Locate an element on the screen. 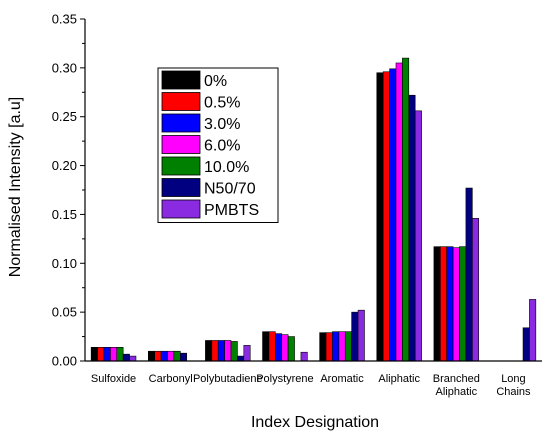 The width and height of the screenshot is (550, 435). y-tick-label: 0.30 is located at coordinates (64, 67).